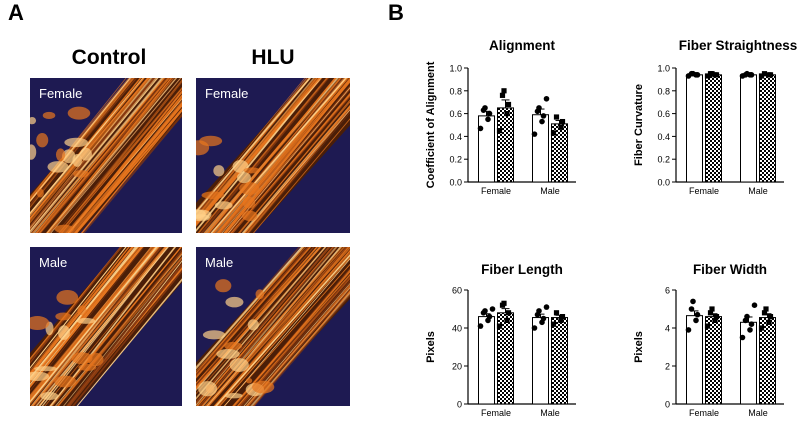 This screenshot has height=423, width=799. Describe the element at coordinates (667, 367) in the screenshot. I see `y-tick-label: 2` at that location.